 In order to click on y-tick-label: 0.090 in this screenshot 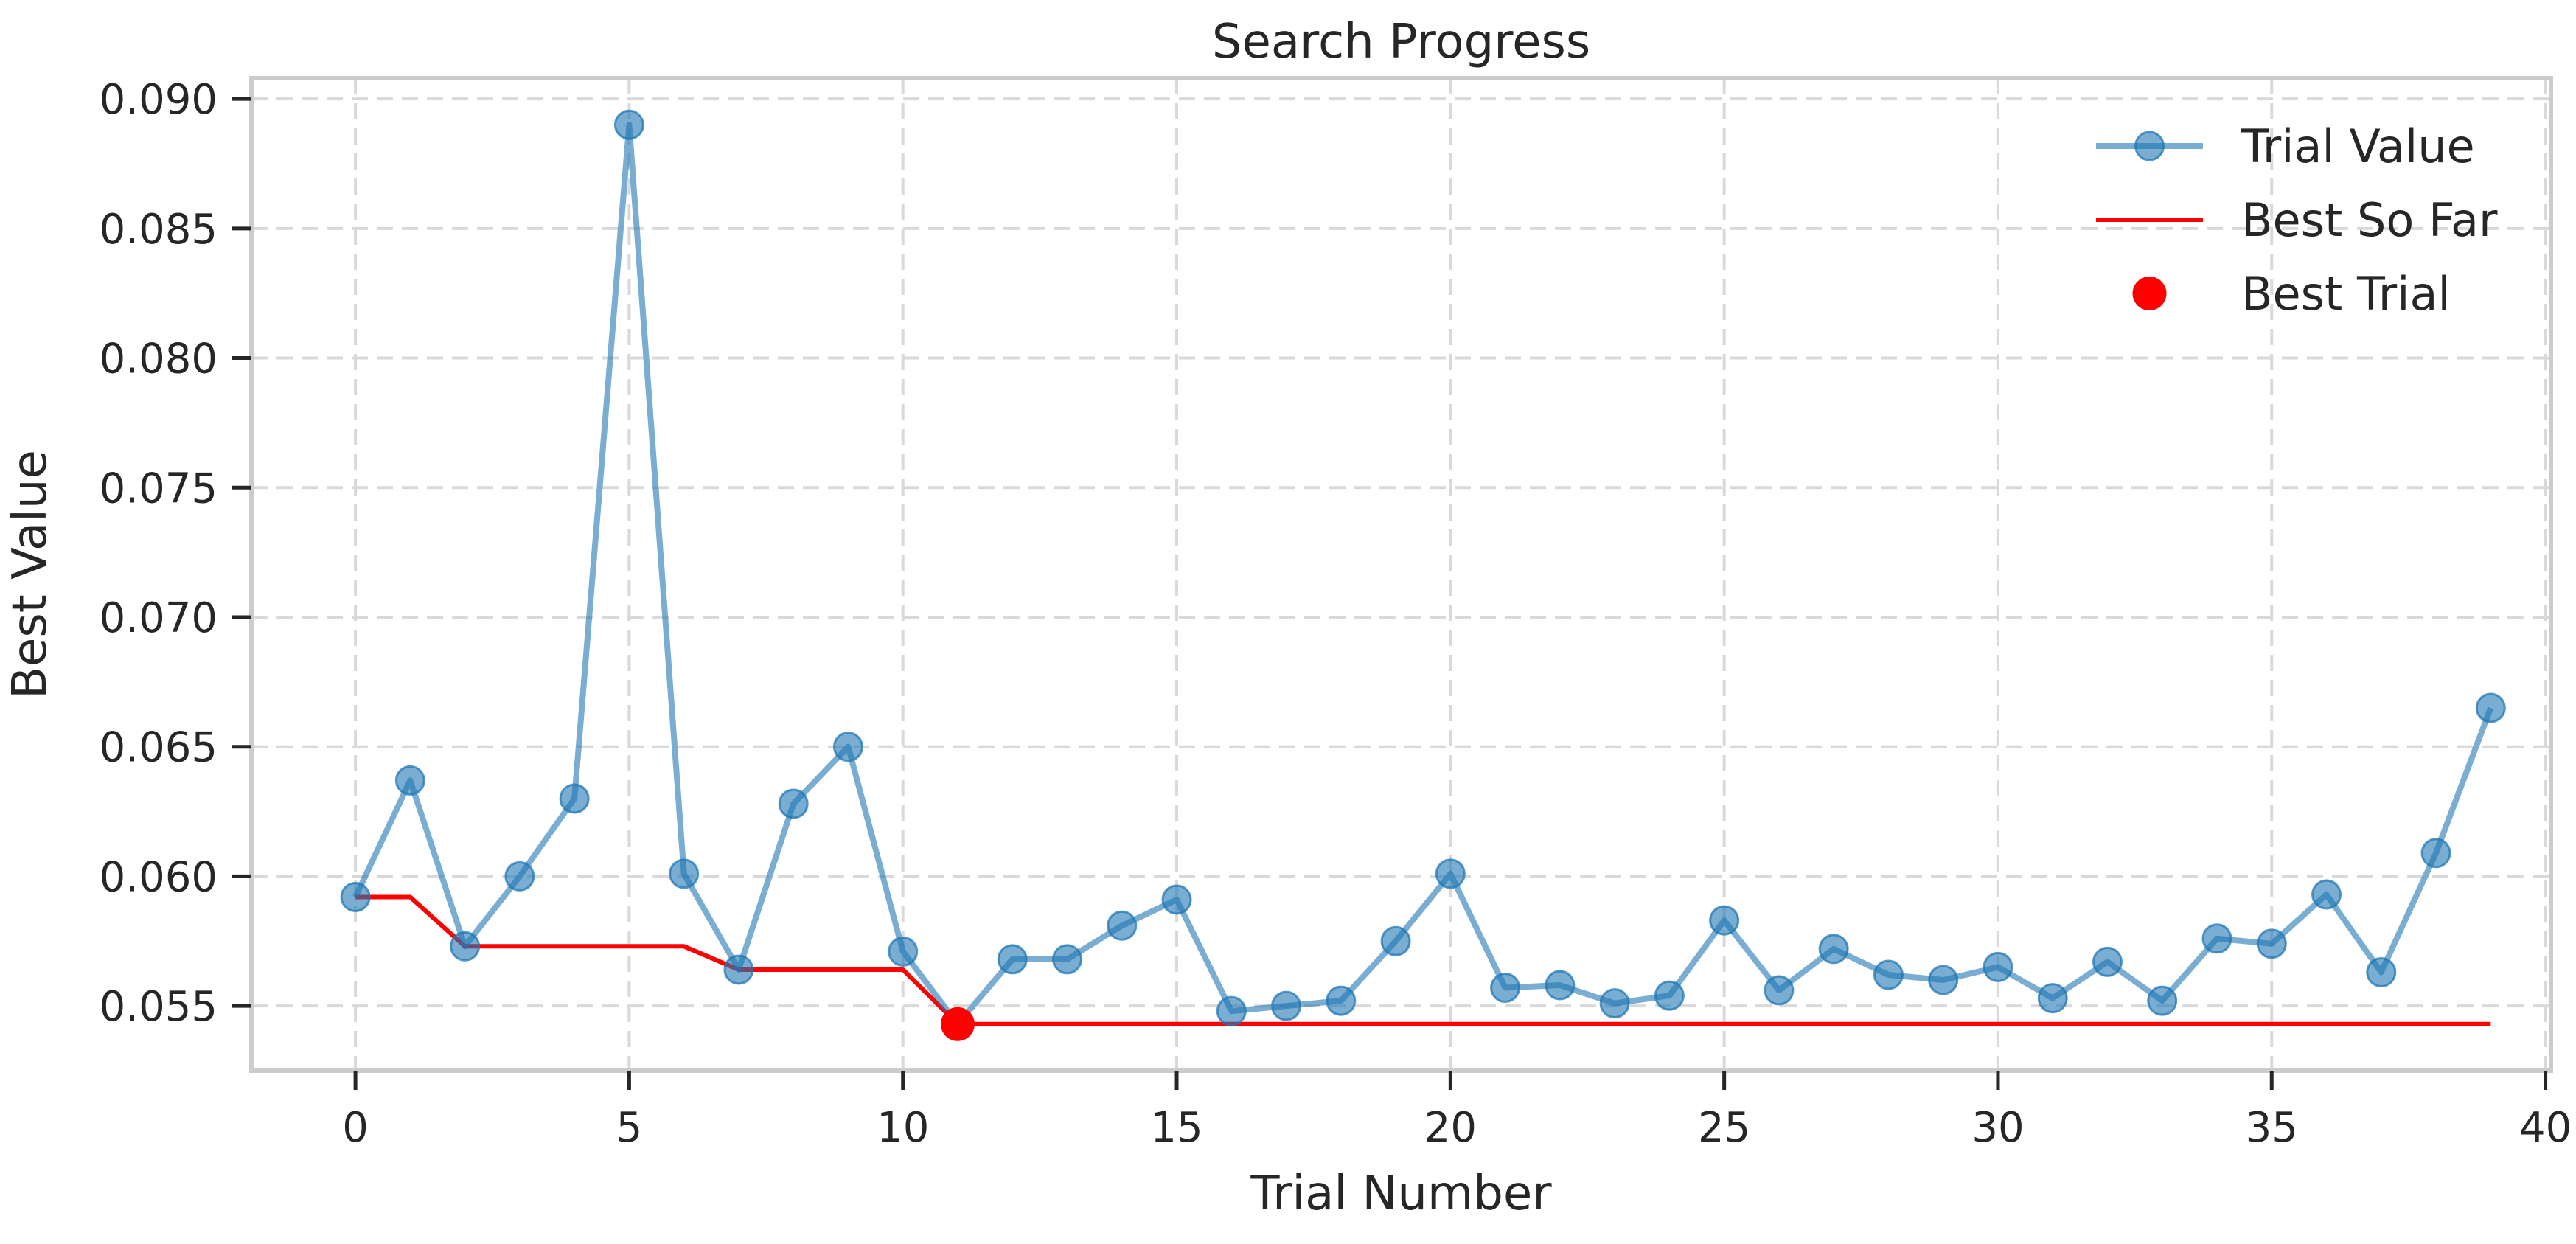, I will do `click(158, 100)`.